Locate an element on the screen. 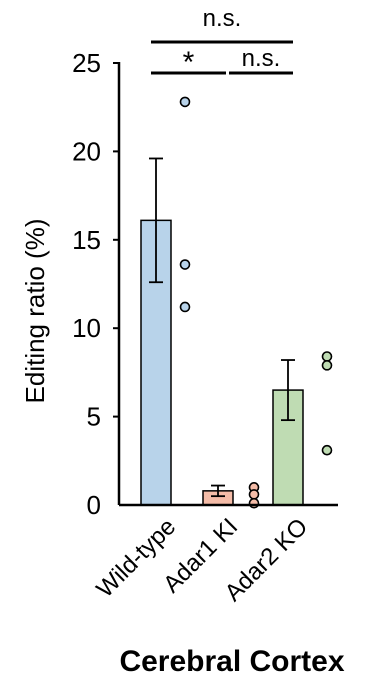 The image size is (376, 682). significance-brackets: * n.s.n.s. is located at coordinates (222, 42).